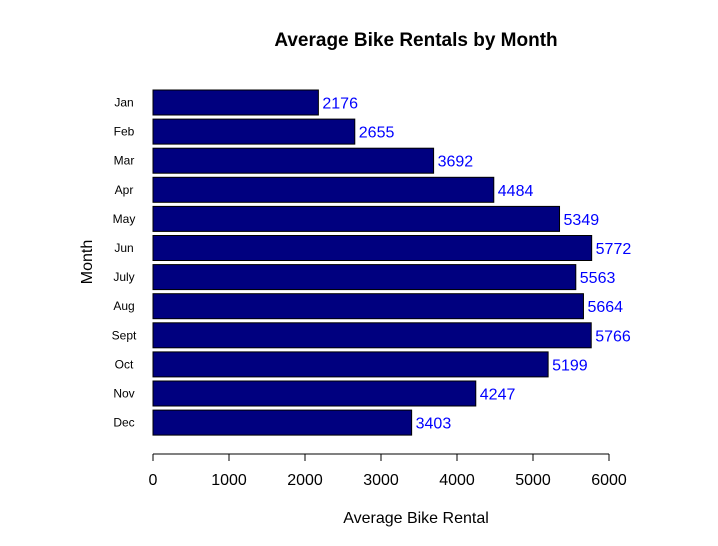  What do you see at coordinates (372, 248) in the screenshot?
I see `bar-jun` at bounding box center [372, 248].